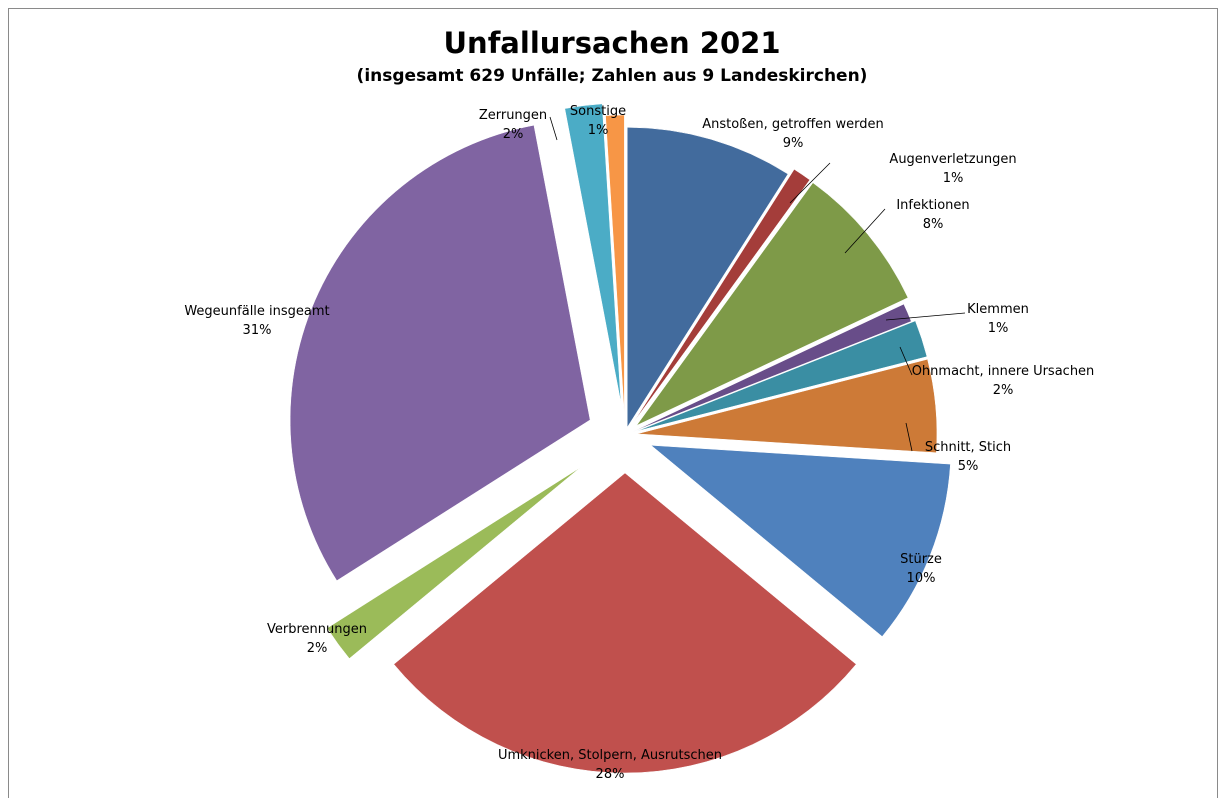 The image size is (1219, 798). I want to click on slice-label-value: 10%, so click(921, 578).